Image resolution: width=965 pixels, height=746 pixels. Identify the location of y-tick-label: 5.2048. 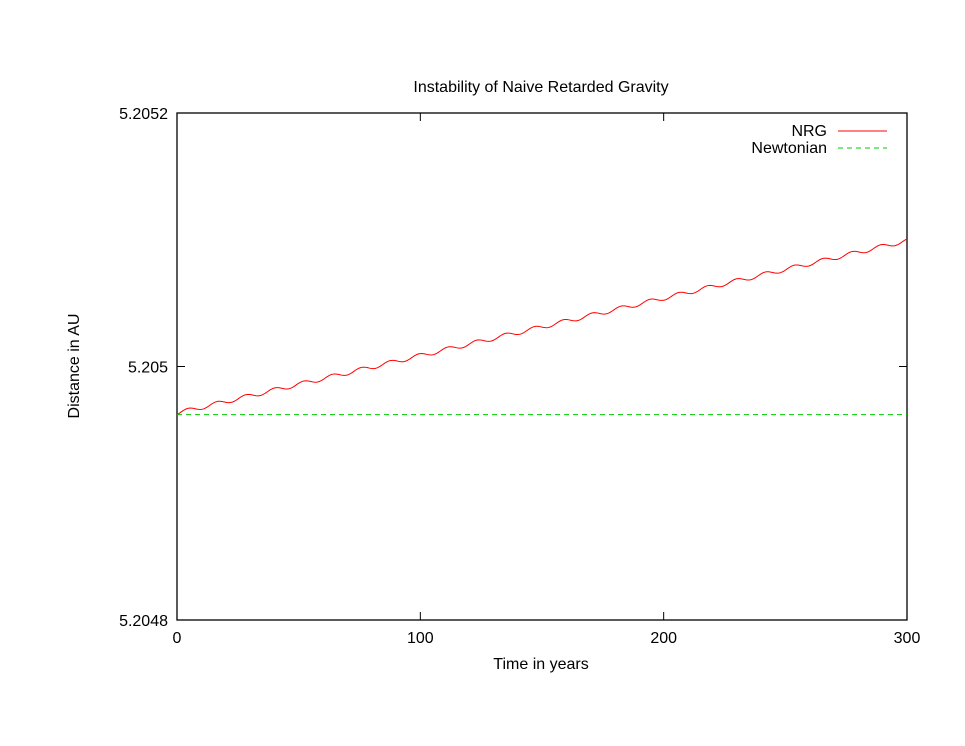
(143, 621).